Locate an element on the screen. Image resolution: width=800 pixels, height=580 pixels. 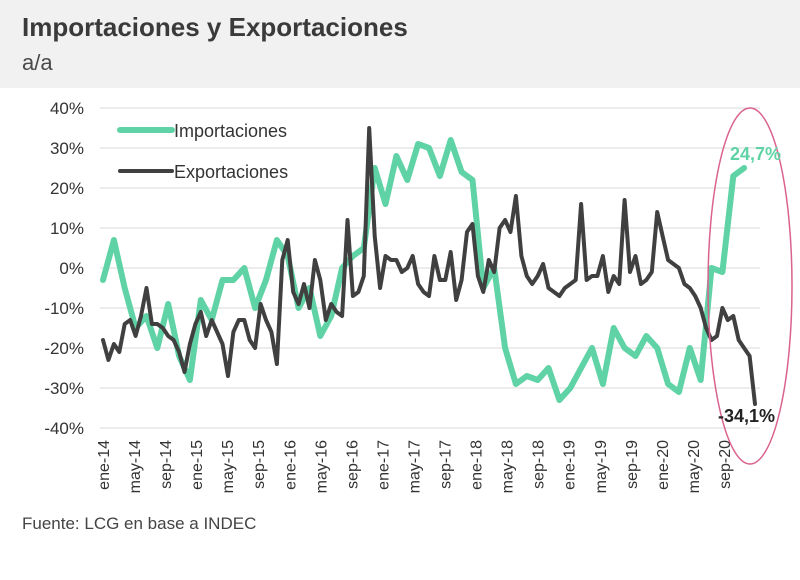
y-tick-label: 20% is located at coordinates (67, 188).